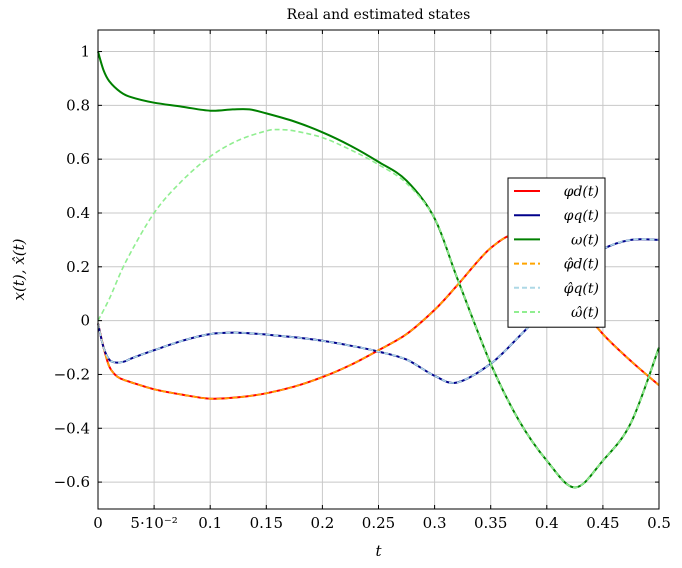 This screenshot has width=682, height=568. I want to click on chart-title: Real and estimated states, so click(379, 15).